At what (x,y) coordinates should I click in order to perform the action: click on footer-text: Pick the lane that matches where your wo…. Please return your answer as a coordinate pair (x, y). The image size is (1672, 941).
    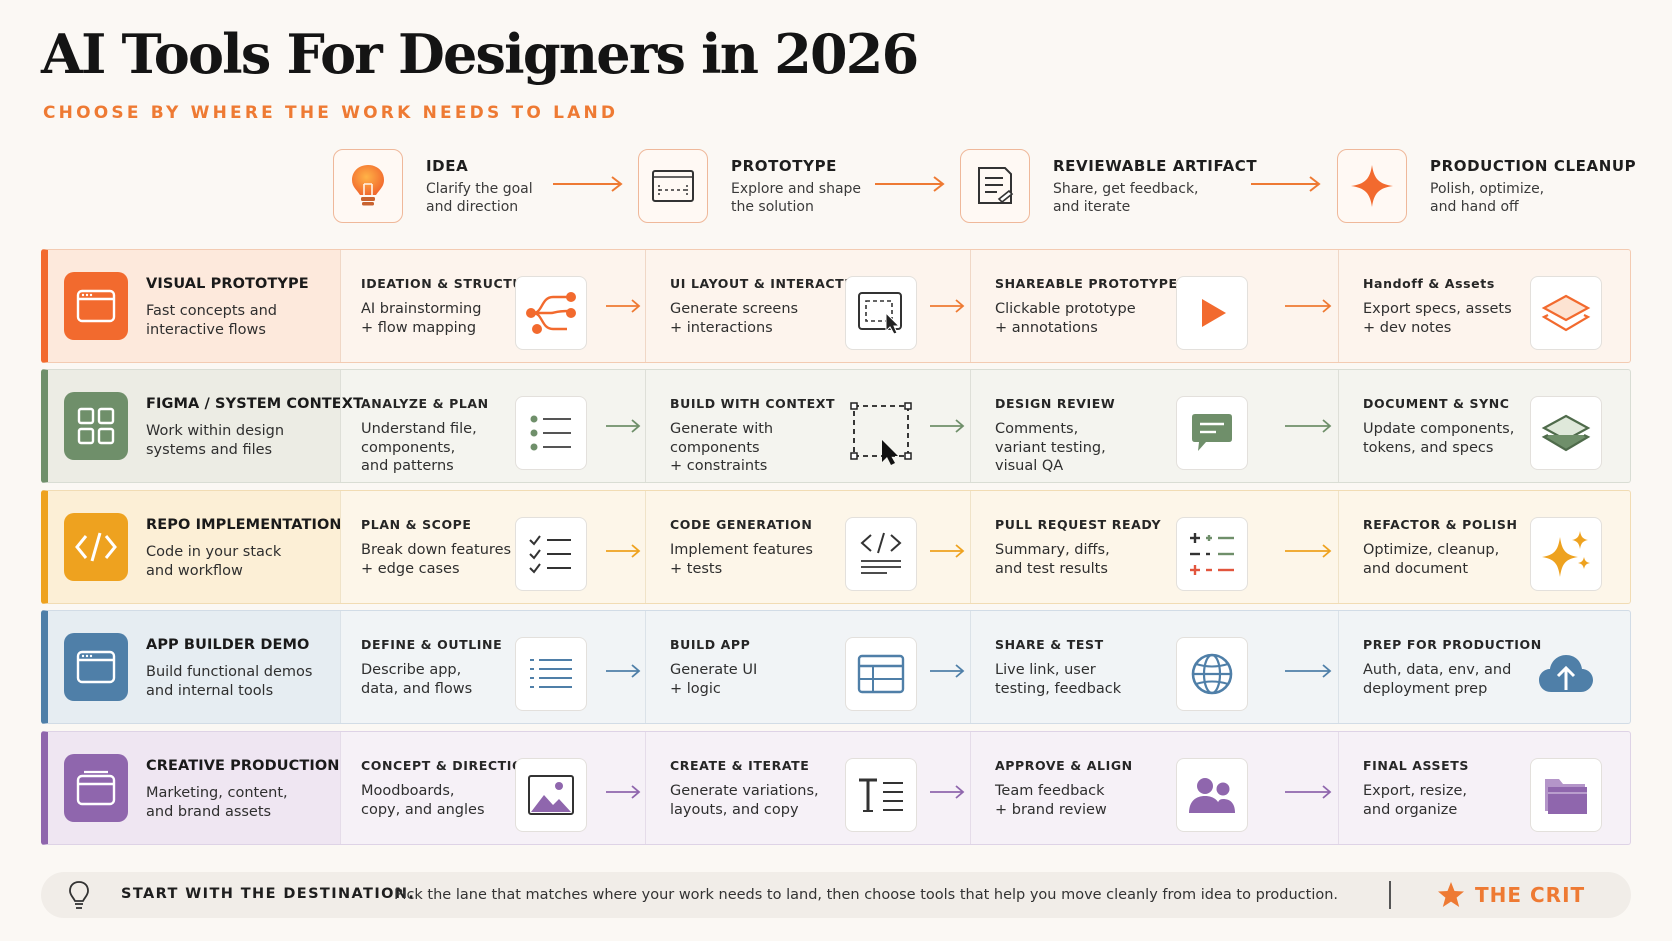
    Looking at the image, I should click on (866, 895).